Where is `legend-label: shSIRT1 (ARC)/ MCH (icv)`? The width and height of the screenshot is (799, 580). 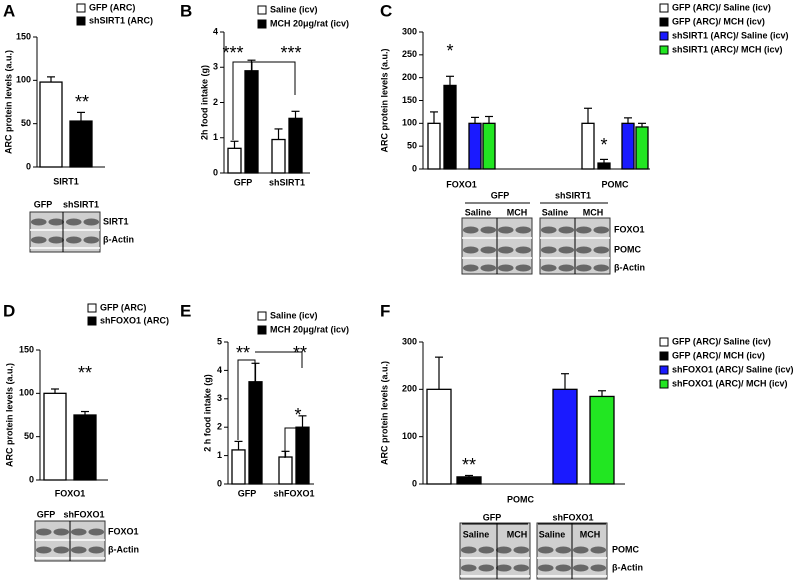
legend-label: shSIRT1 (ARC)/ MCH (icv) is located at coordinates (727, 49).